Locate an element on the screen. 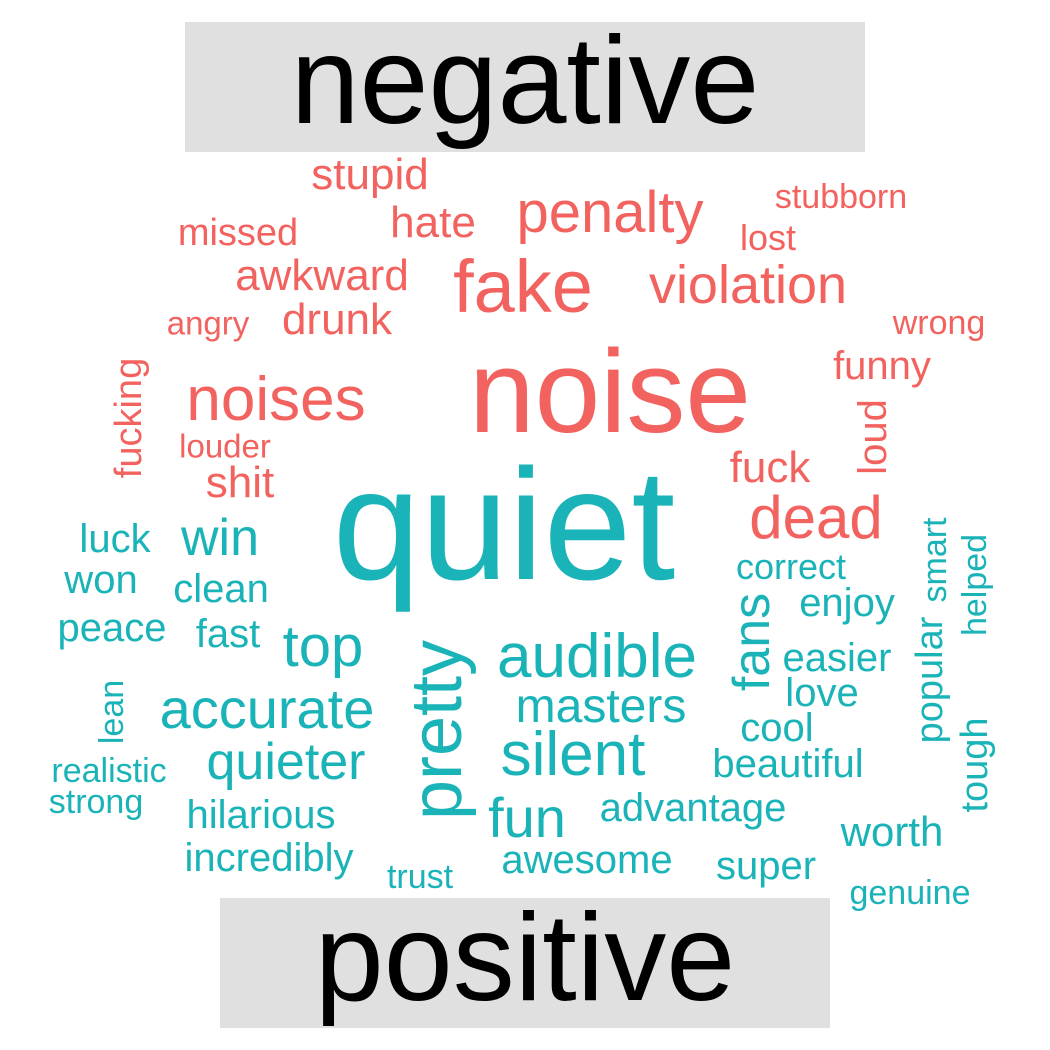 This screenshot has height=1050, width=1050. word-genuine: genuine is located at coordinates (910, 893).